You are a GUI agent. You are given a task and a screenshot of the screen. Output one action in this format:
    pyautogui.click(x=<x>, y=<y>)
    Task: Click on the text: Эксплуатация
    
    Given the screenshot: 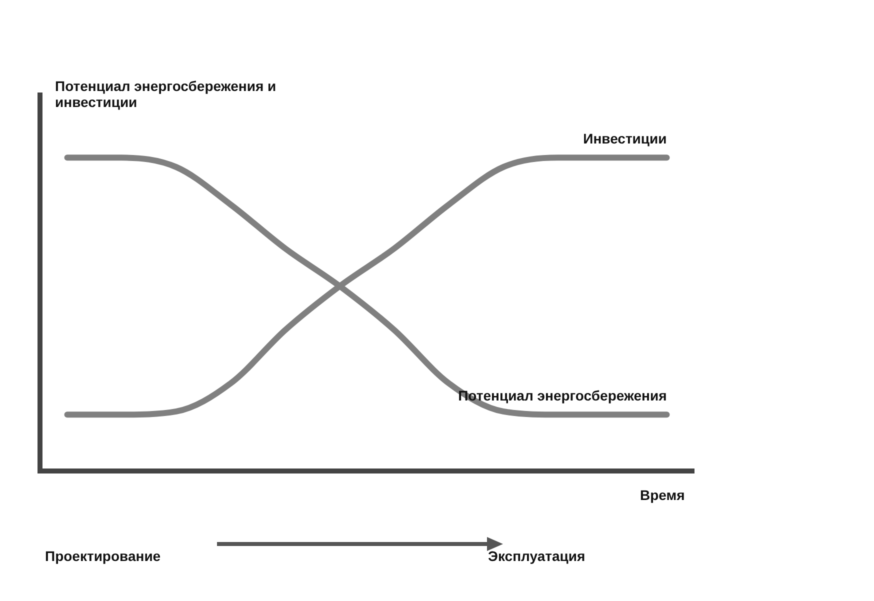 What is the action you would take?
    pyautogui.click(x=537, y=556)
    